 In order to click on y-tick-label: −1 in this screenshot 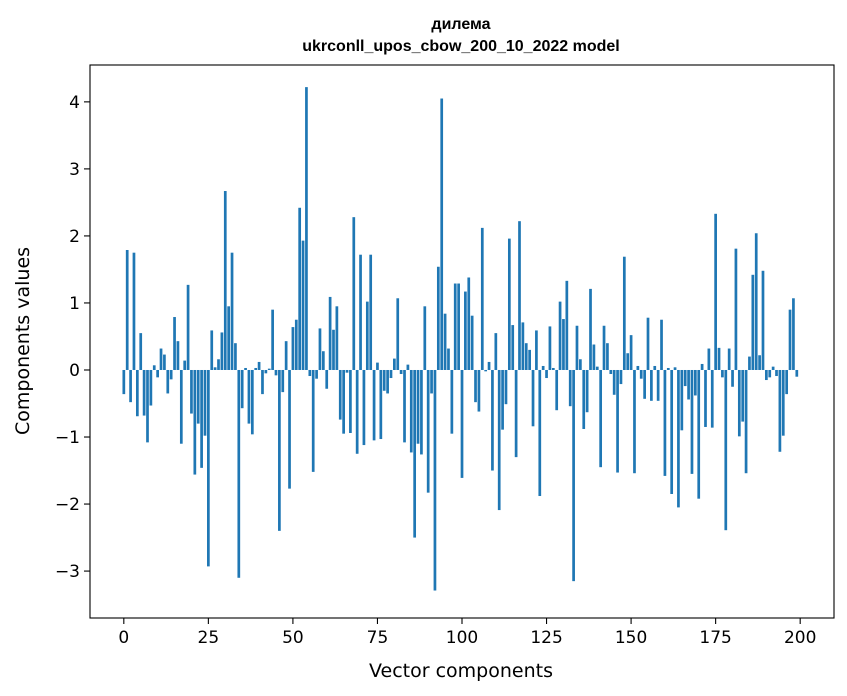, I will do `click(67, 438)`.